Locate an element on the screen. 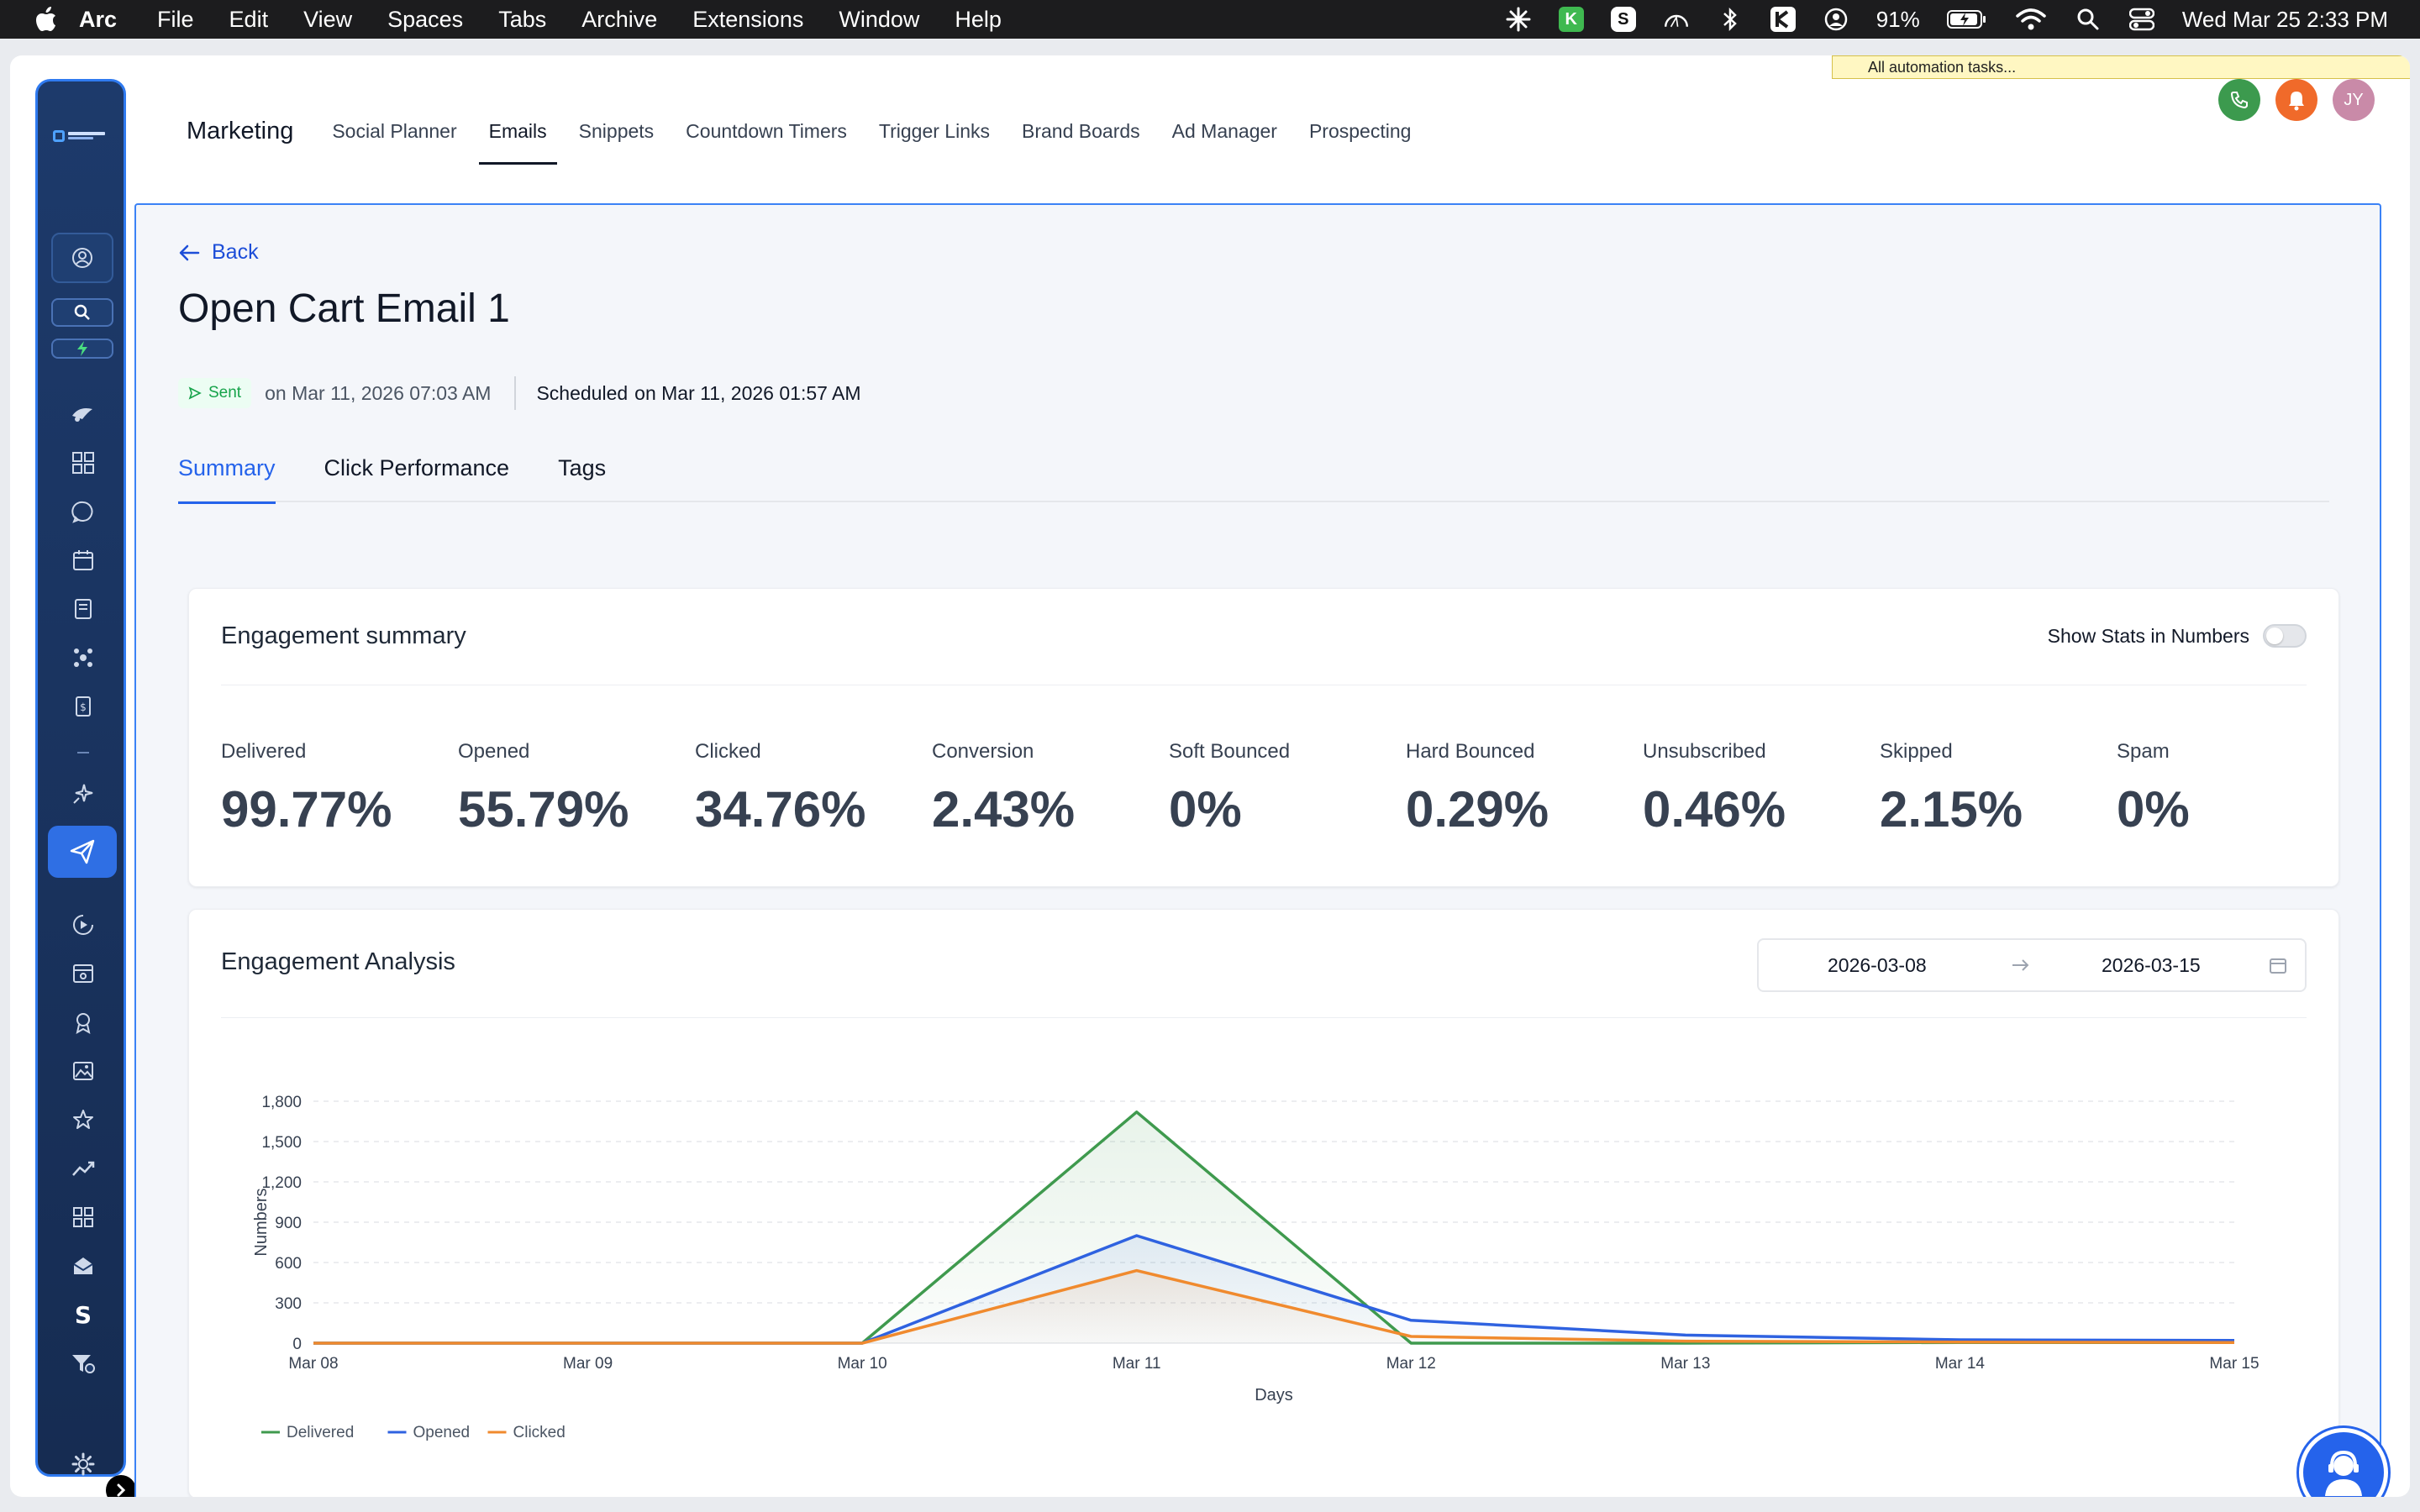 This screenshot has height=1512, width=2420. sidebar-item-payments: $ is located at coordinates (83, 706).